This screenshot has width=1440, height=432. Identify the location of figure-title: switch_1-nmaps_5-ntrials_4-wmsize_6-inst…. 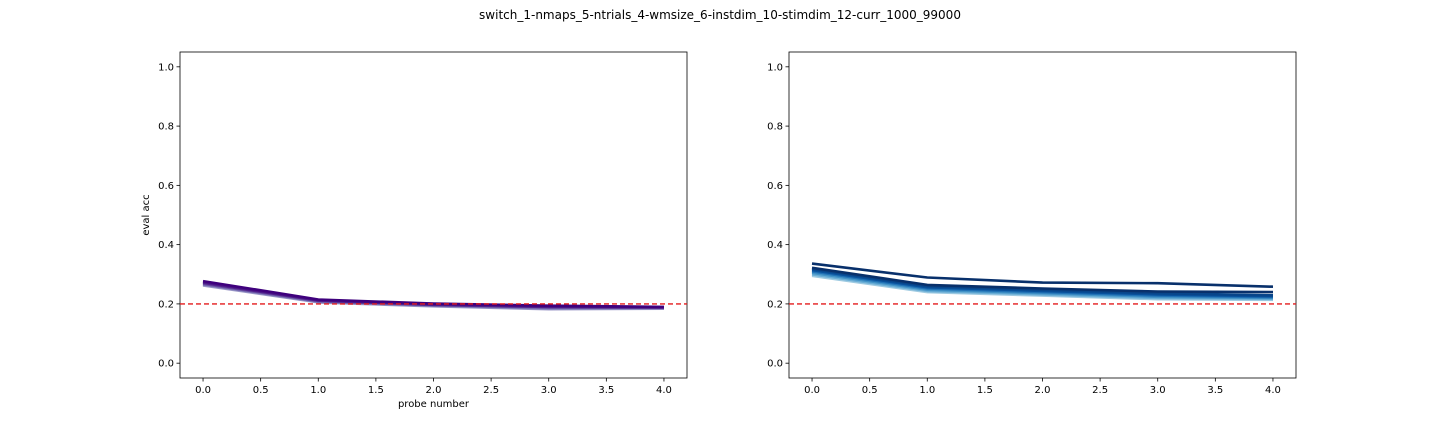
(720, 15).